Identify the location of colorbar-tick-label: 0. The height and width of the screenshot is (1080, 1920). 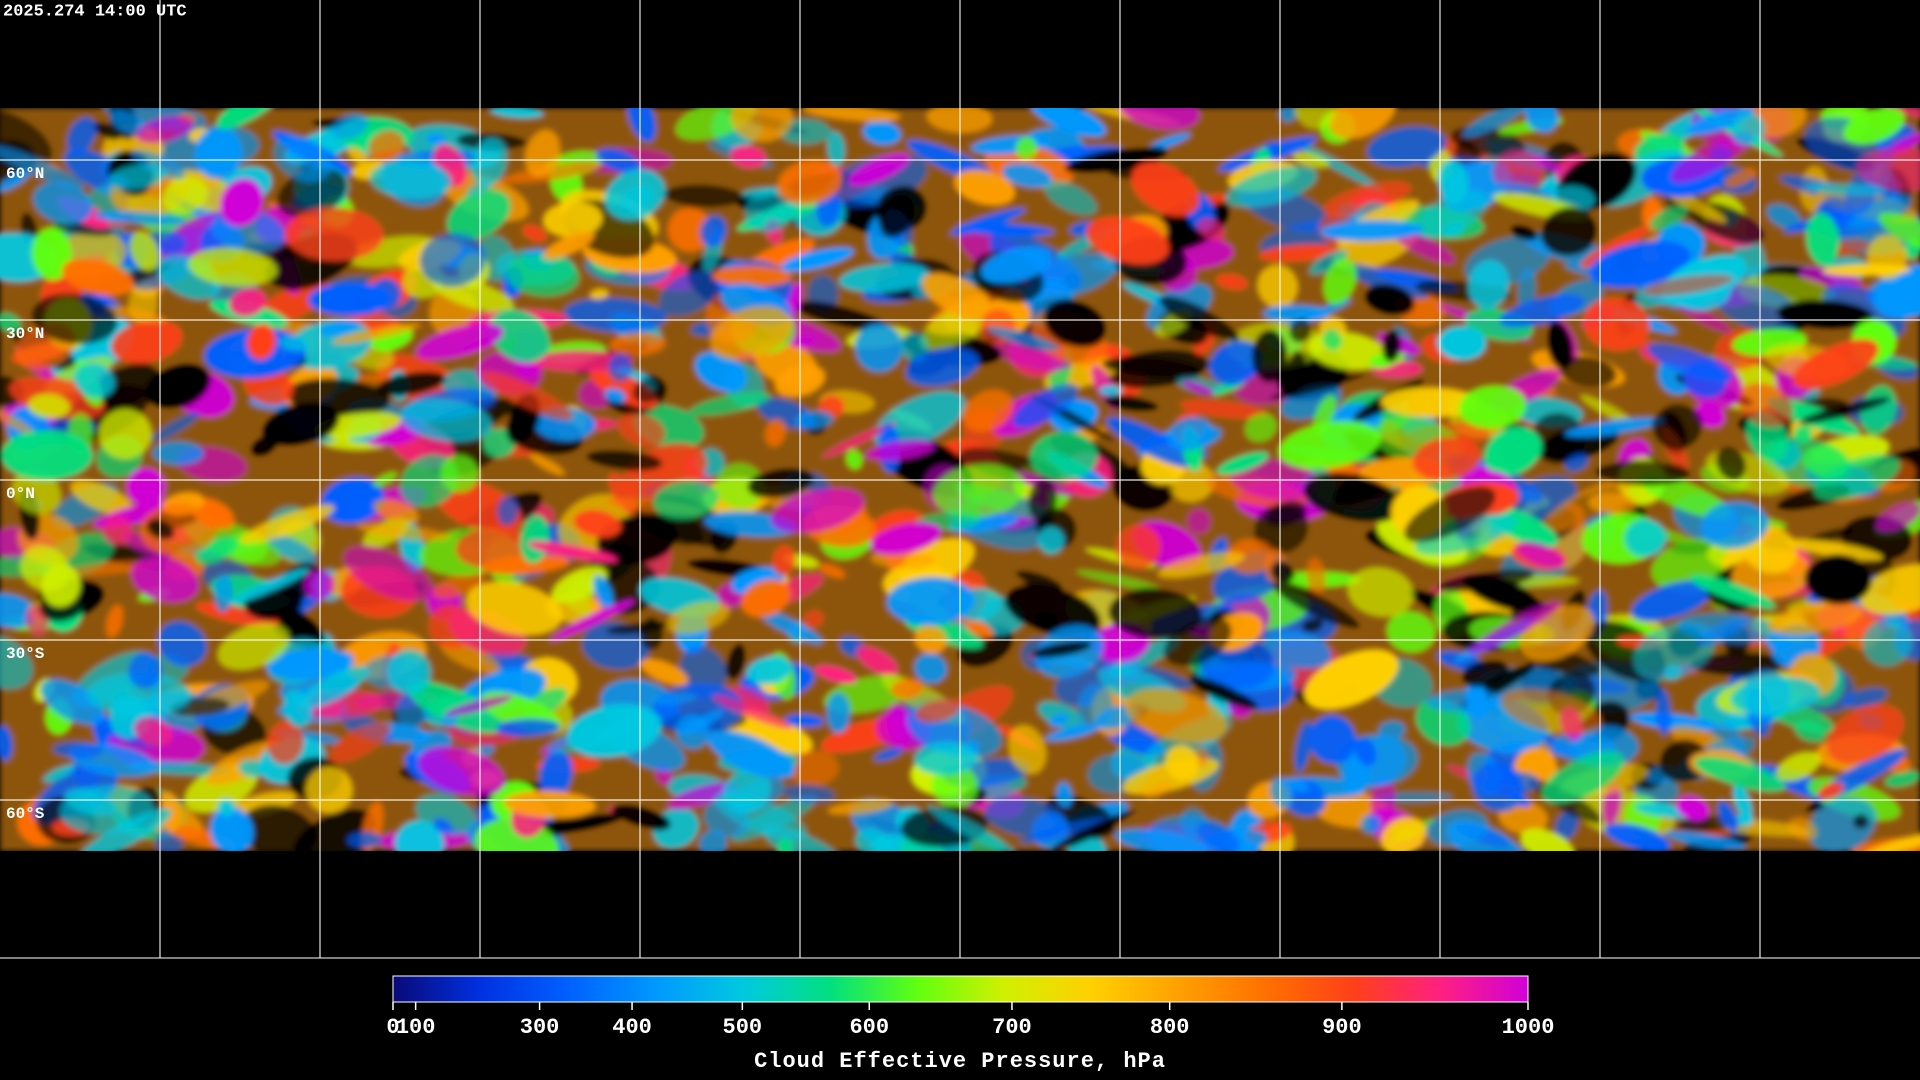
(392, 1027).